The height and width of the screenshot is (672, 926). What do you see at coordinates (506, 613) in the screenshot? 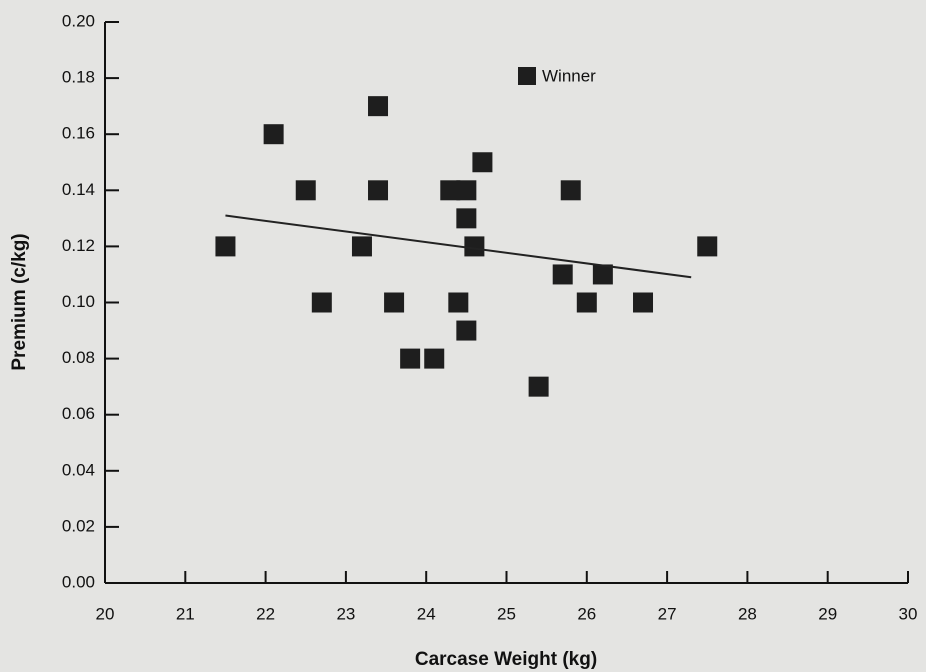
I see `x-tick-label: 25` at bounding box center [506, 613].